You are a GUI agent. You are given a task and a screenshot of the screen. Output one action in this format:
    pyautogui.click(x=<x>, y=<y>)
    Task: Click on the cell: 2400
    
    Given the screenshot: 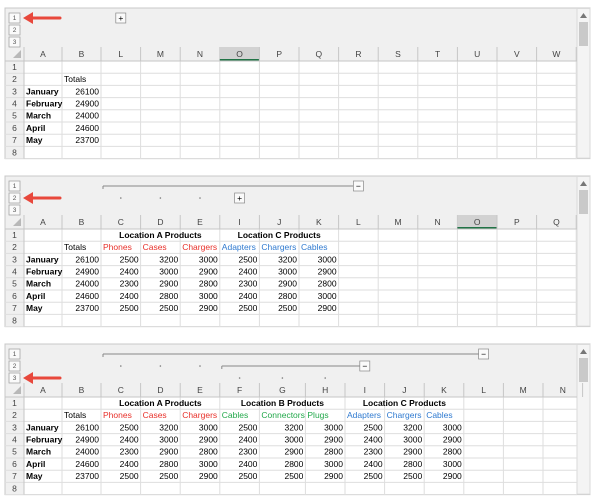 What is the action you would take?
    pyautogui.click(x=129, y=464)
    